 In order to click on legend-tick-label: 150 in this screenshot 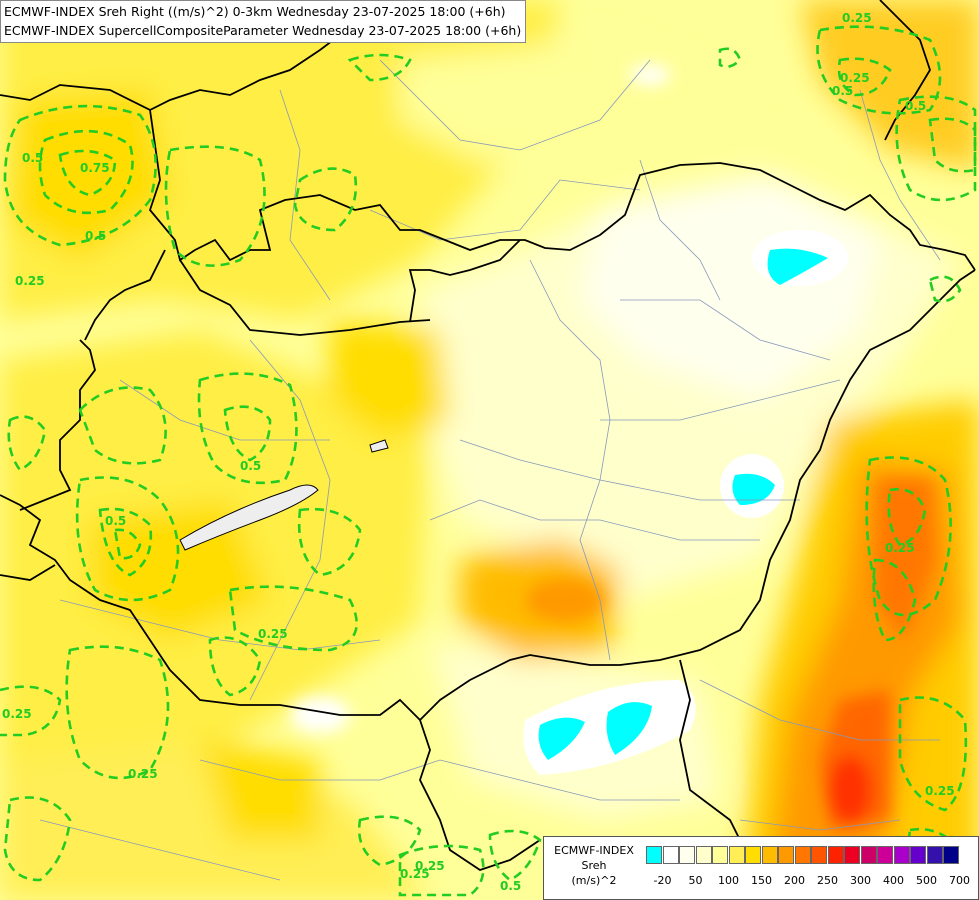, I will do `click(761, 880)`.